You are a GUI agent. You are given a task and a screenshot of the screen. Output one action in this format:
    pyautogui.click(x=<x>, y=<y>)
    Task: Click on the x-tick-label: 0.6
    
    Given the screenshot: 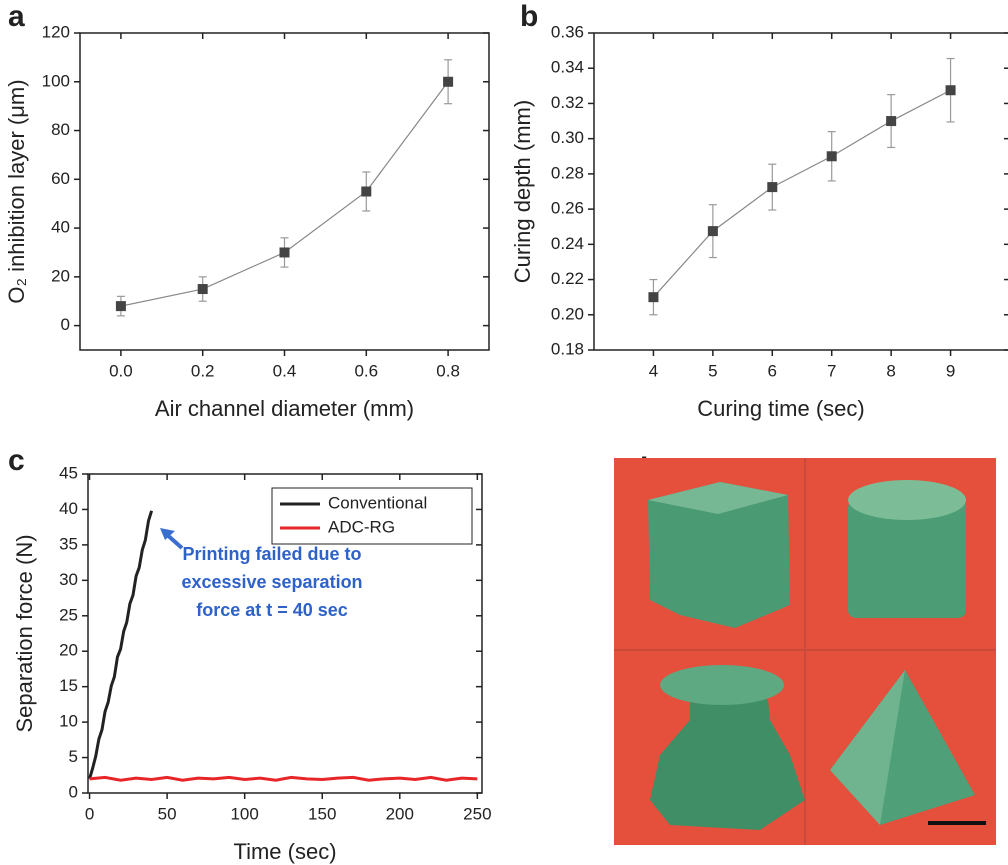 What is the action you would take?
    pyautogui.click(x=366, y=370)
    